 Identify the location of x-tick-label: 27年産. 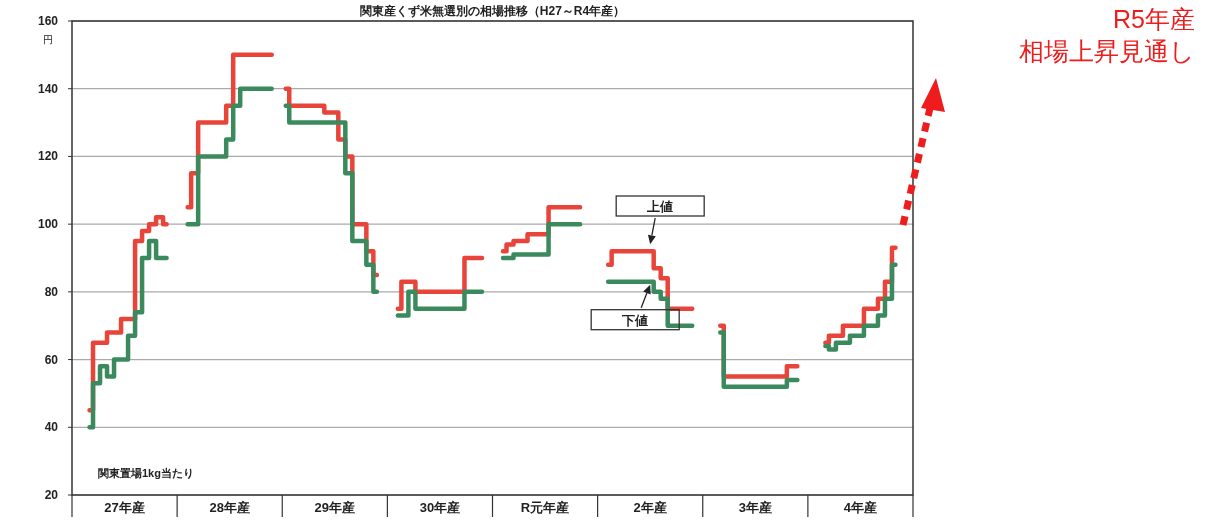
(124, 507).